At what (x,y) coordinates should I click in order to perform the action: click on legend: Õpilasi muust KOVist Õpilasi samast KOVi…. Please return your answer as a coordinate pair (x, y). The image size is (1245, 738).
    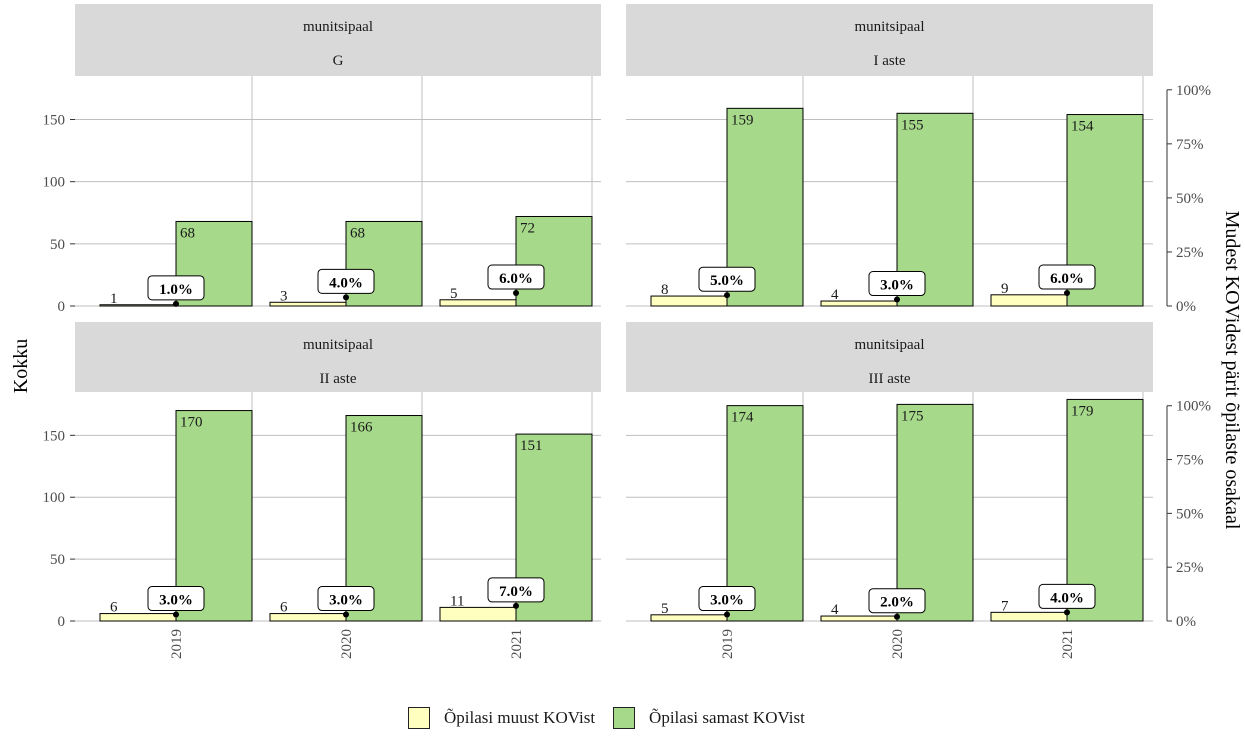
    Looking at the image, I should click on (615, 718).